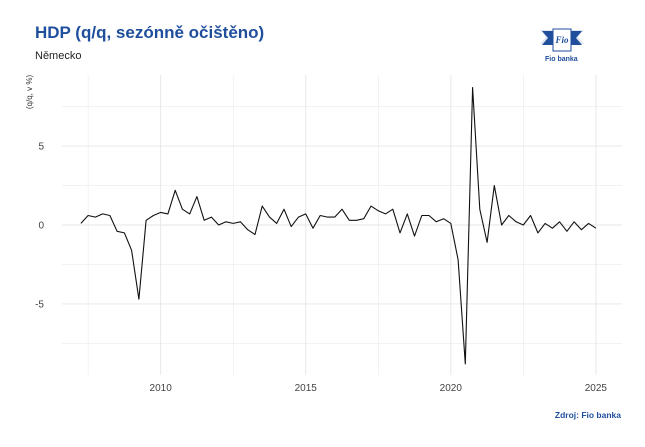  Describe the element at coordinates (451, 388) in the screenshot. I see `x-tick-label: 2020` at that location.